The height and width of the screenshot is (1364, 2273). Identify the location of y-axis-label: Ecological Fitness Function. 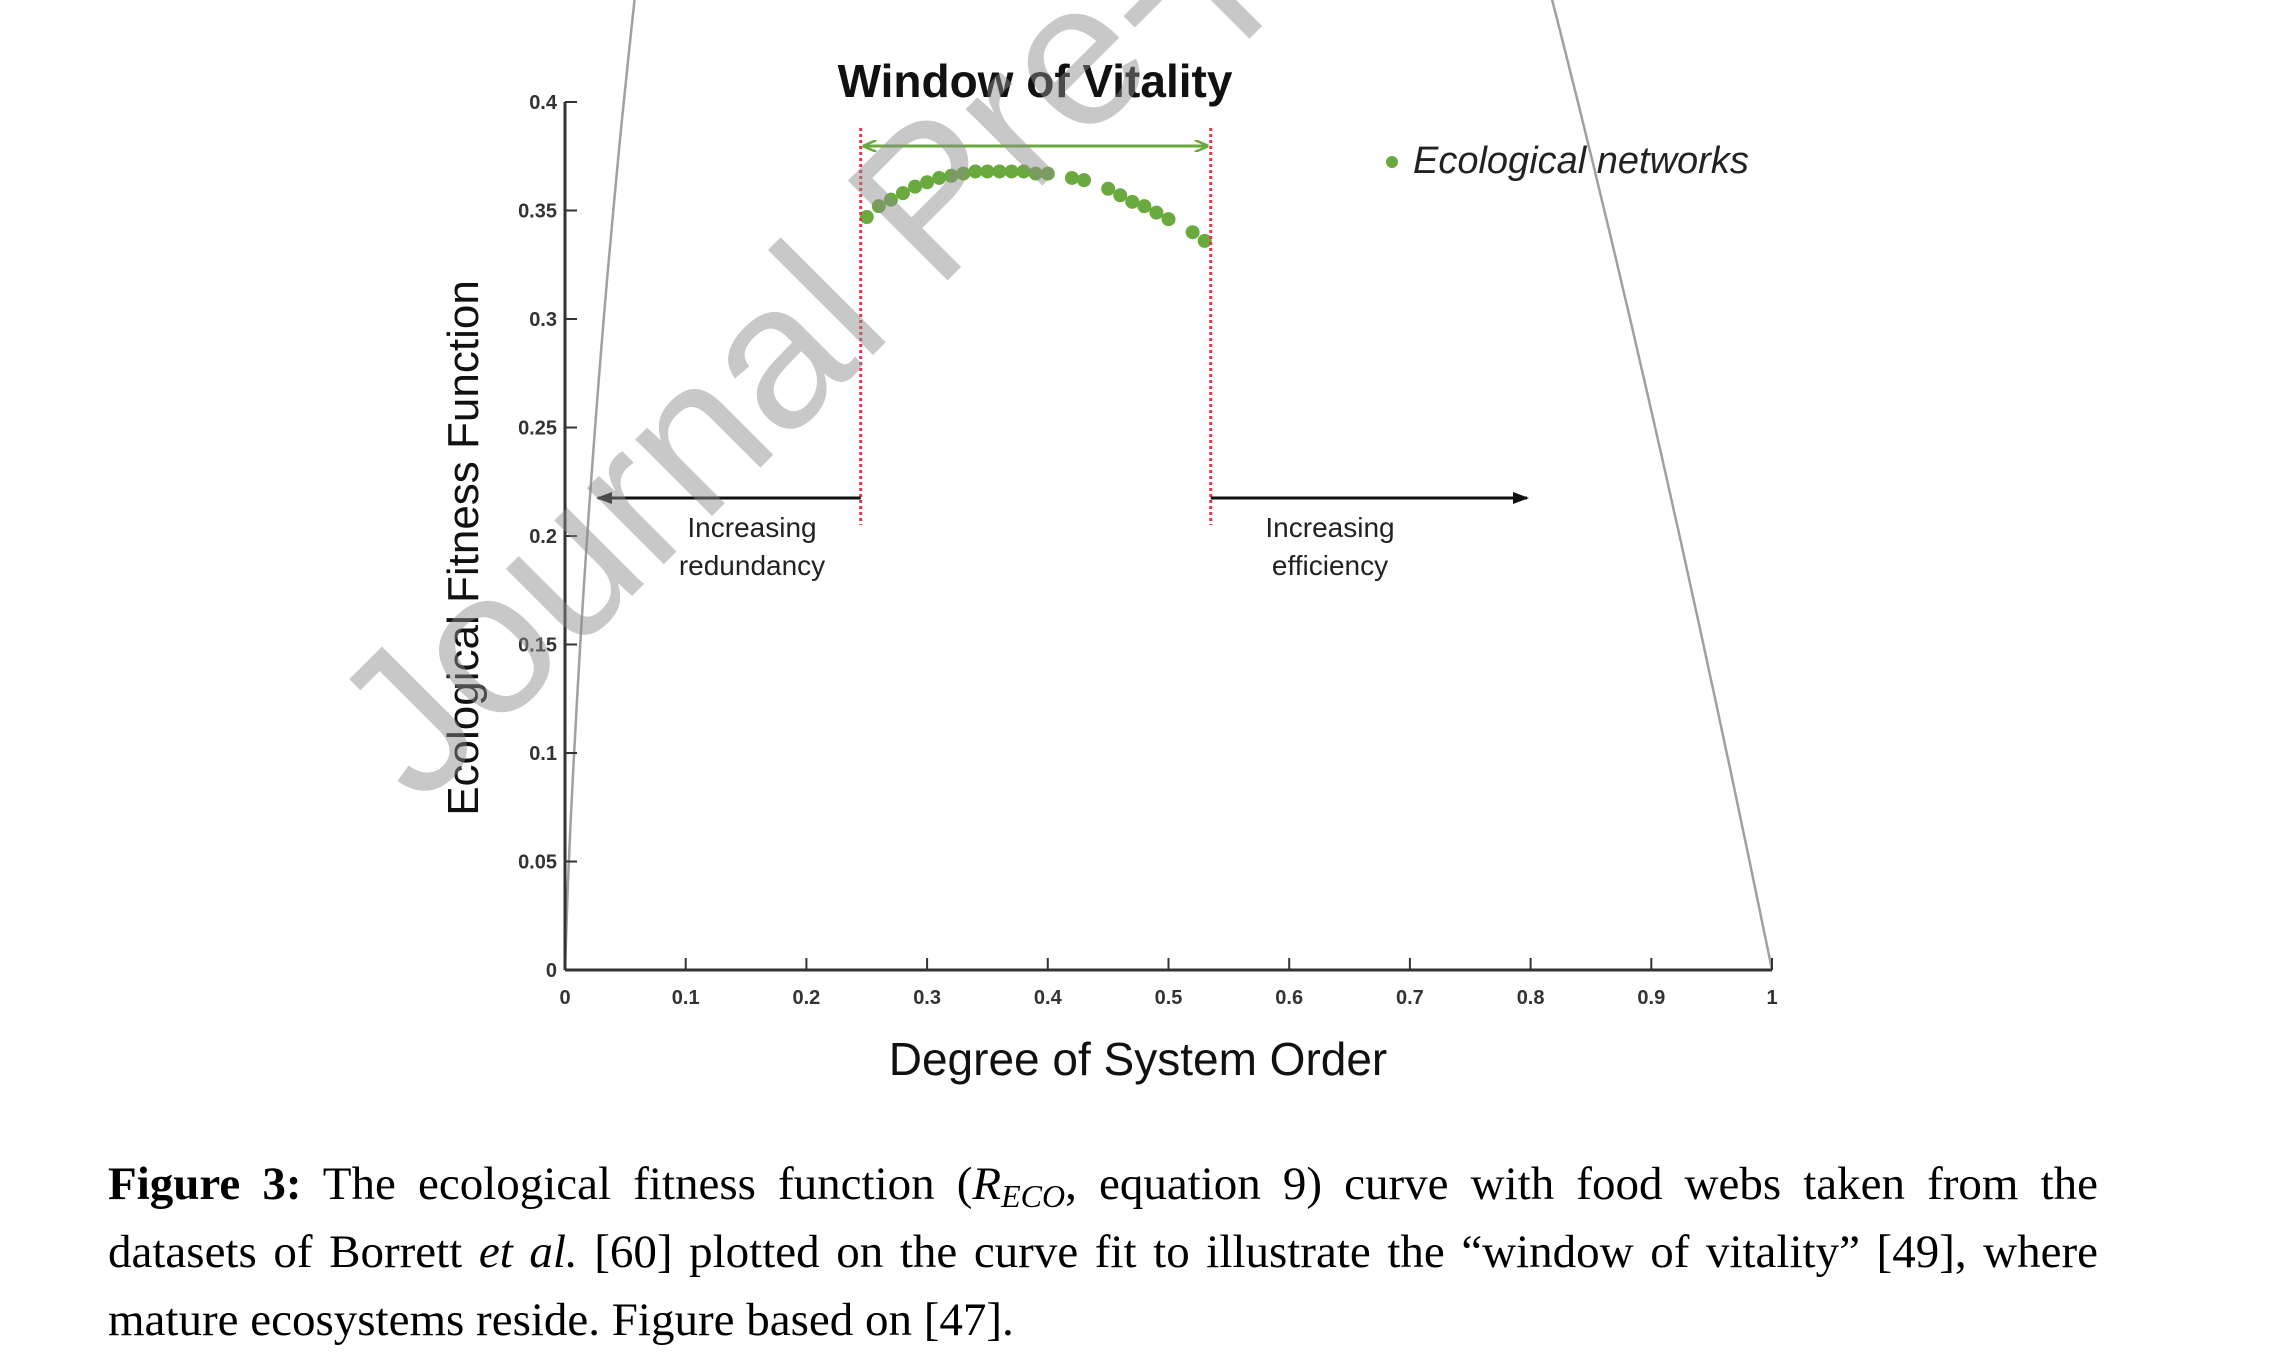
(463, 548).